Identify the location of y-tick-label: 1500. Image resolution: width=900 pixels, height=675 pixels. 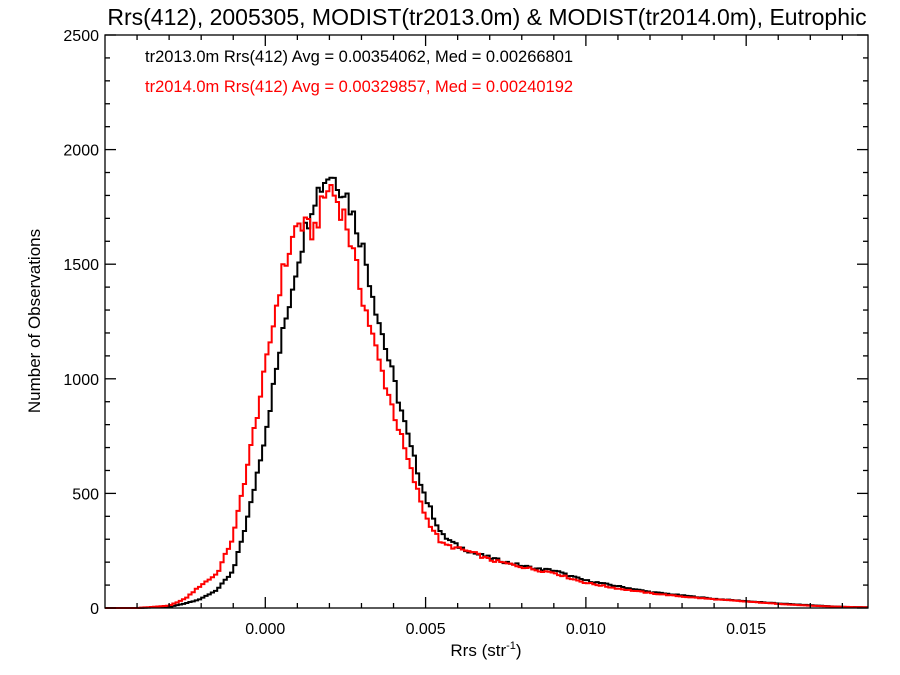
(81, 265).